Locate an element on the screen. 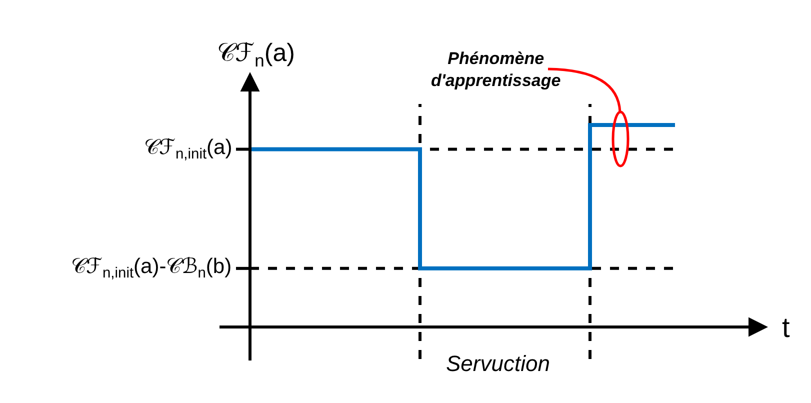 Image resolution: width=811 pixels, height=403 pixels. y-axis-title: 𝒞ℱ$_{n}$(a) is located at coordinates (256, 54).